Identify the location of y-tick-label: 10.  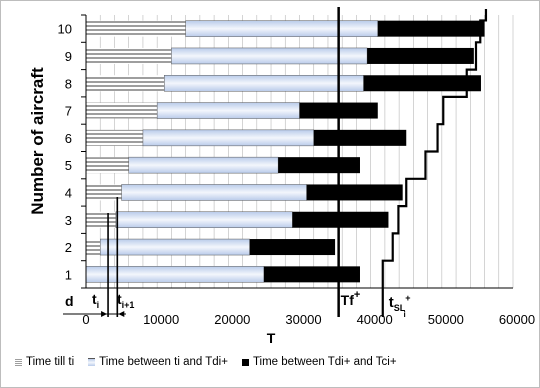
(65, 29).